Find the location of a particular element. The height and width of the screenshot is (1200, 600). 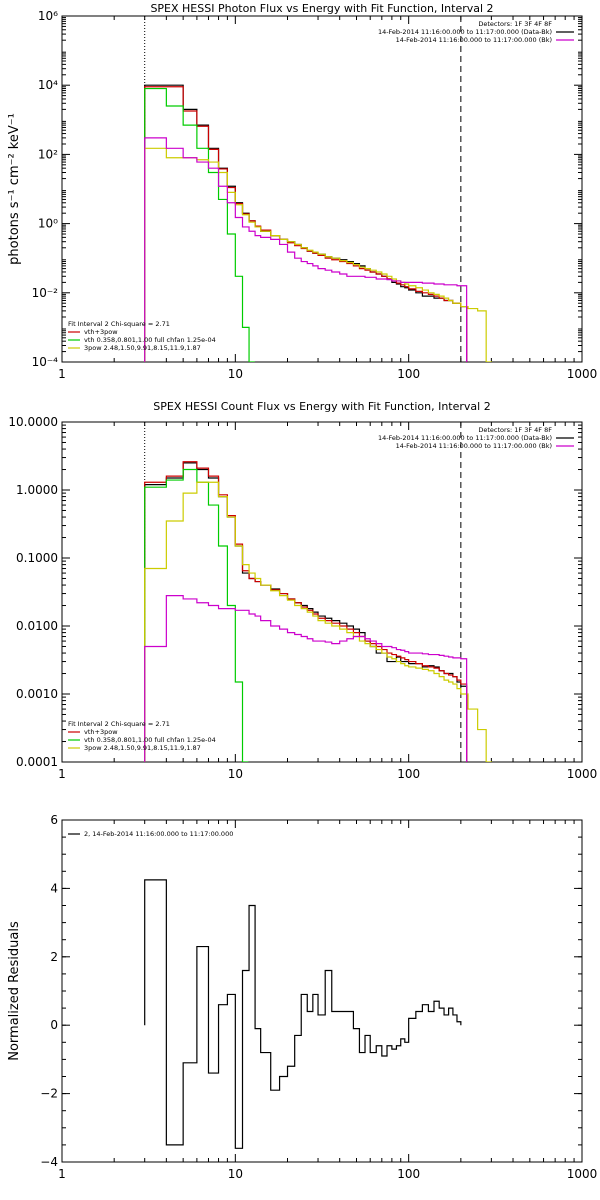

y-tick-label: 10⁻² is located at coordinates (45, 293).